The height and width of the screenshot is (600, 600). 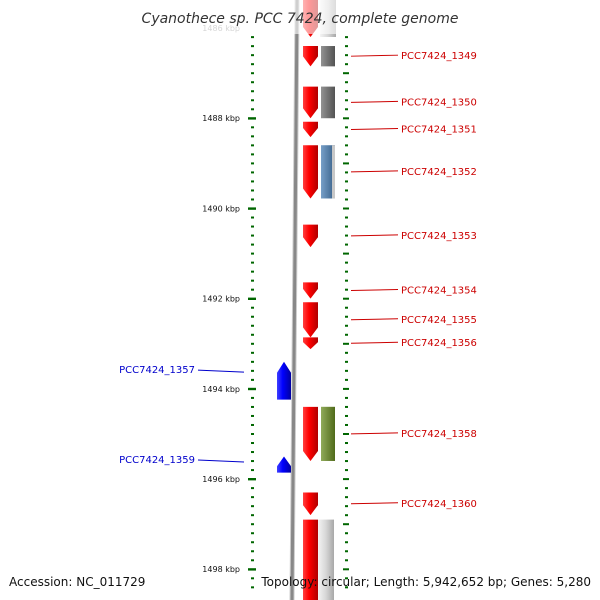 I want to click on tick-label: 1490 kbp, so click(x=221, y=208).